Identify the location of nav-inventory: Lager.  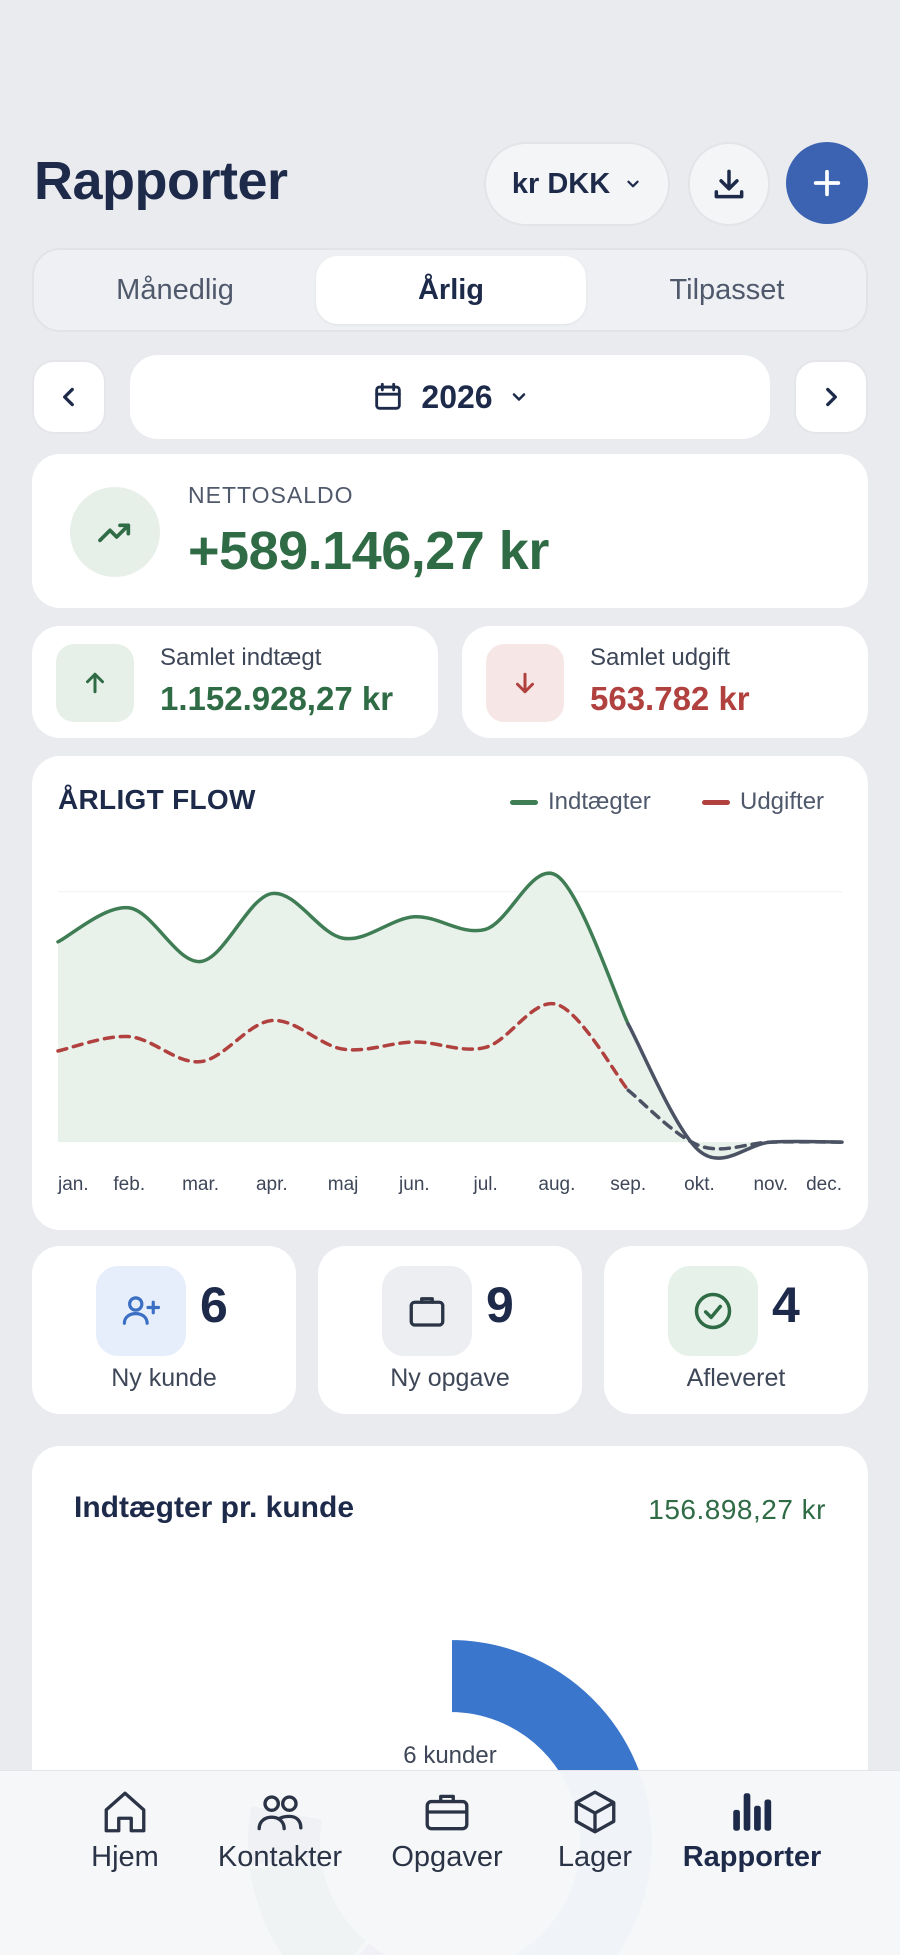
(595, 1830).